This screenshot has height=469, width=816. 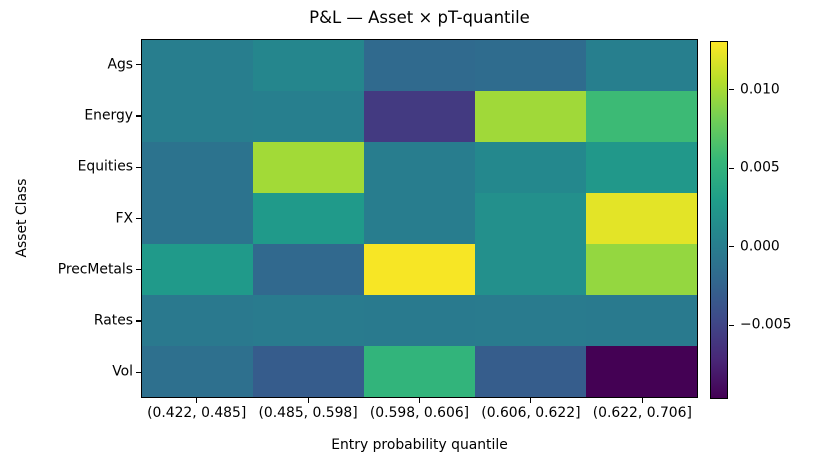 I want to click on colorbar-tick-label: −0.005, so click(x=766, y=324).